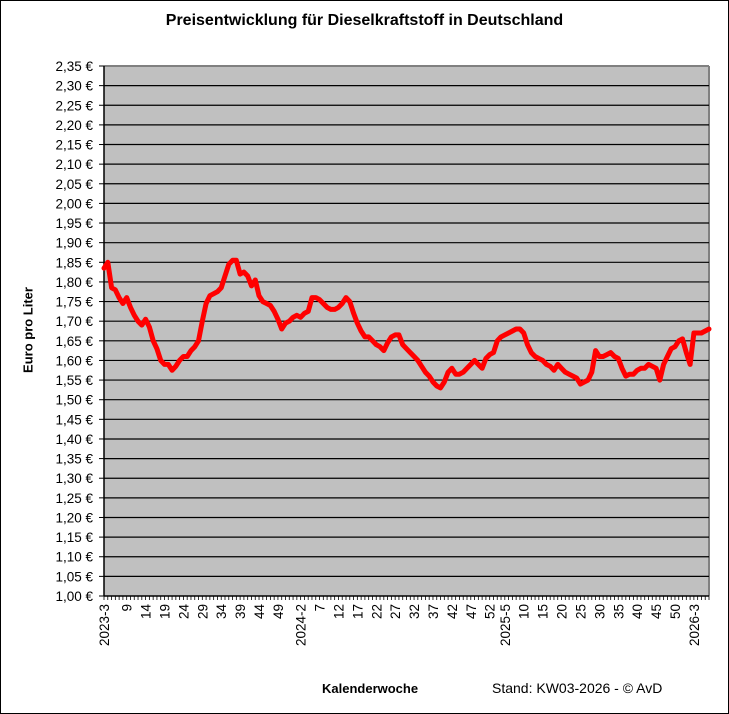 This screenshot has height=714, width=729. Describe the element at coordinates (146, 612) in the screenshot. I see `x-tick-label: 14` at that location.